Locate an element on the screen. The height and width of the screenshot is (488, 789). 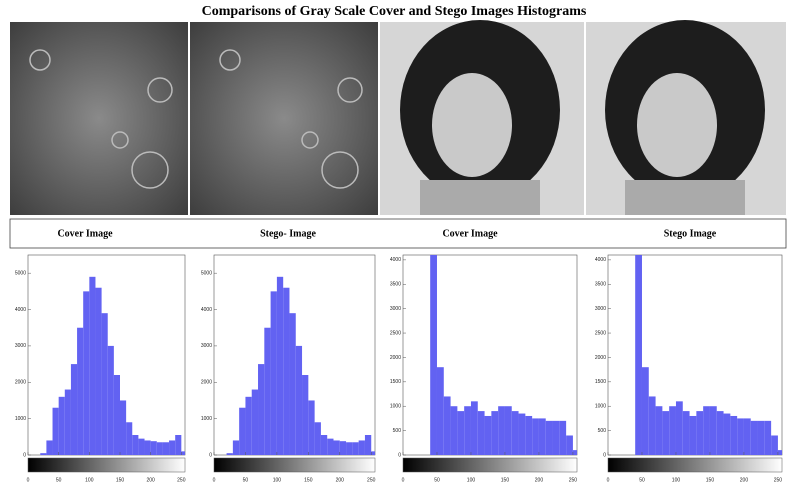
label-box is located at coordinates (398, 233).